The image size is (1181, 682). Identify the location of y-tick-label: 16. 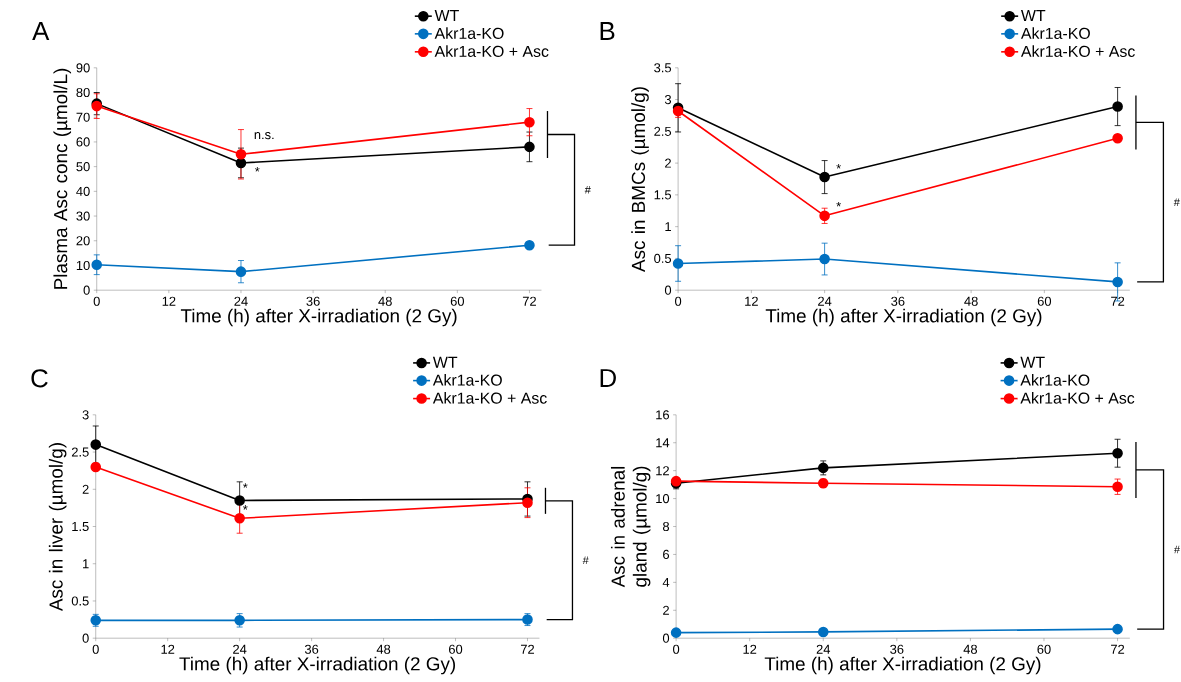
(663, 415).